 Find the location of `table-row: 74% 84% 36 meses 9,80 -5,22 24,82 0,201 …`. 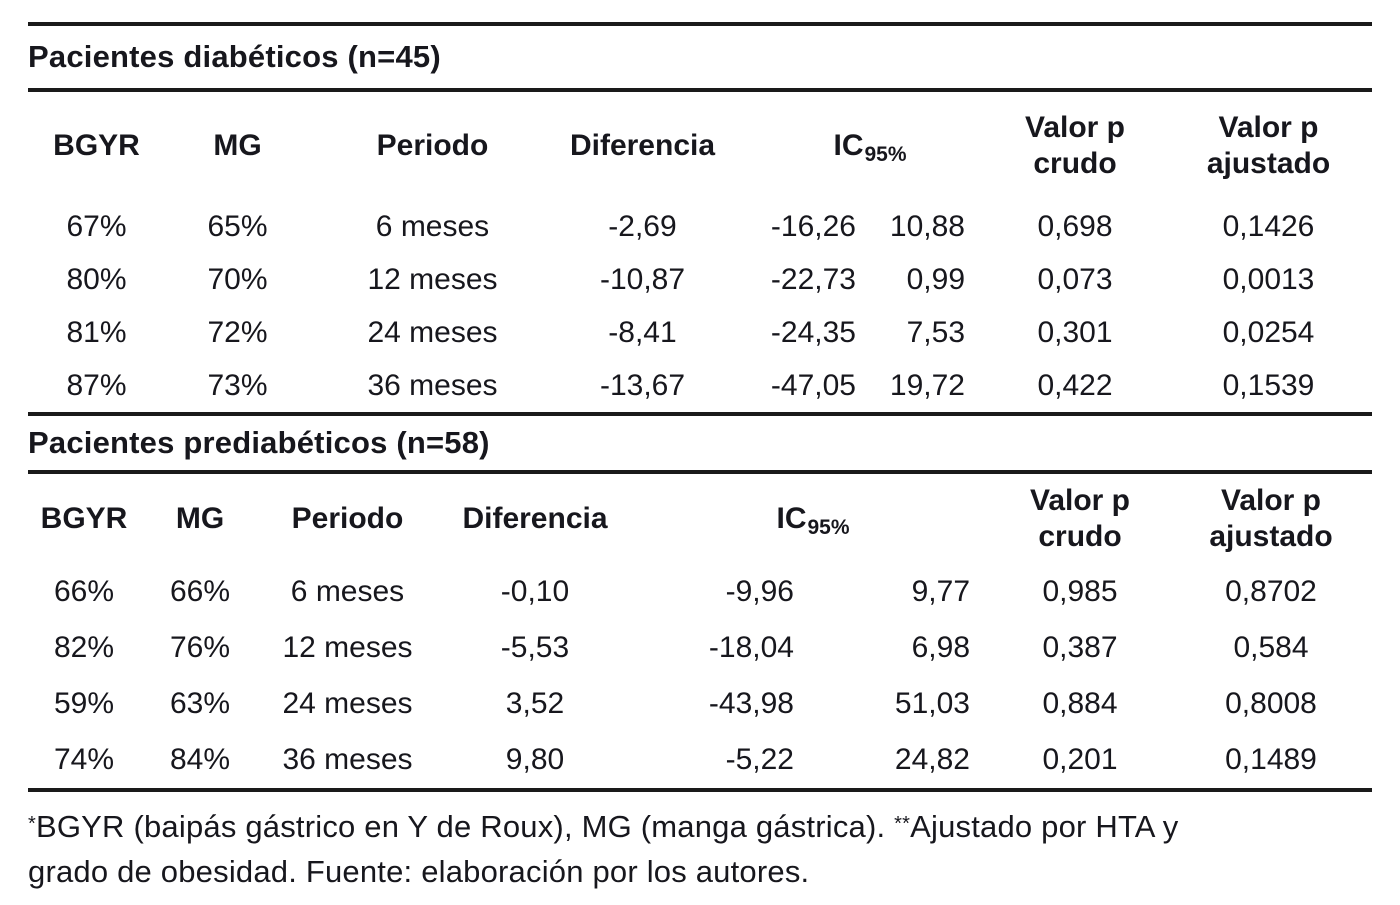

table-row: 74% 84% 36 meses 9,80 -5,22 24,82 0,201 … is located at coordinates (700, 760).